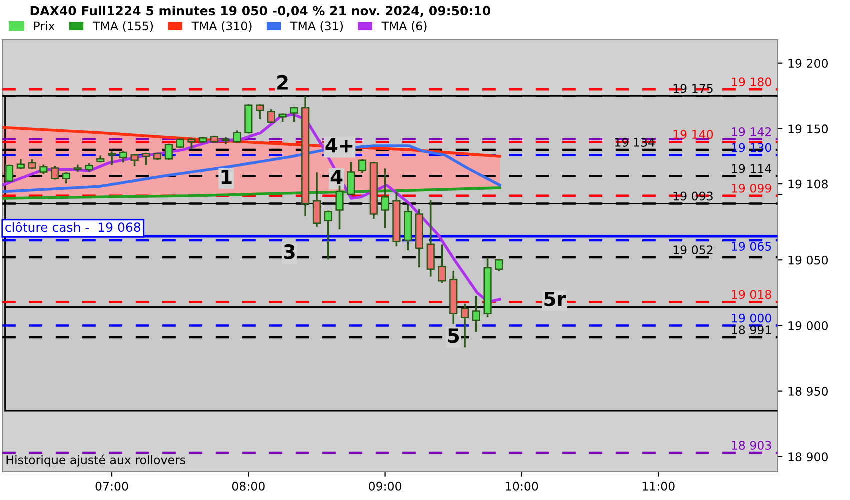  What do you see at coordinates (752, 188) in the screenshot?
I see `ref-line-label: 19 099` at bounding box center [752, 188].